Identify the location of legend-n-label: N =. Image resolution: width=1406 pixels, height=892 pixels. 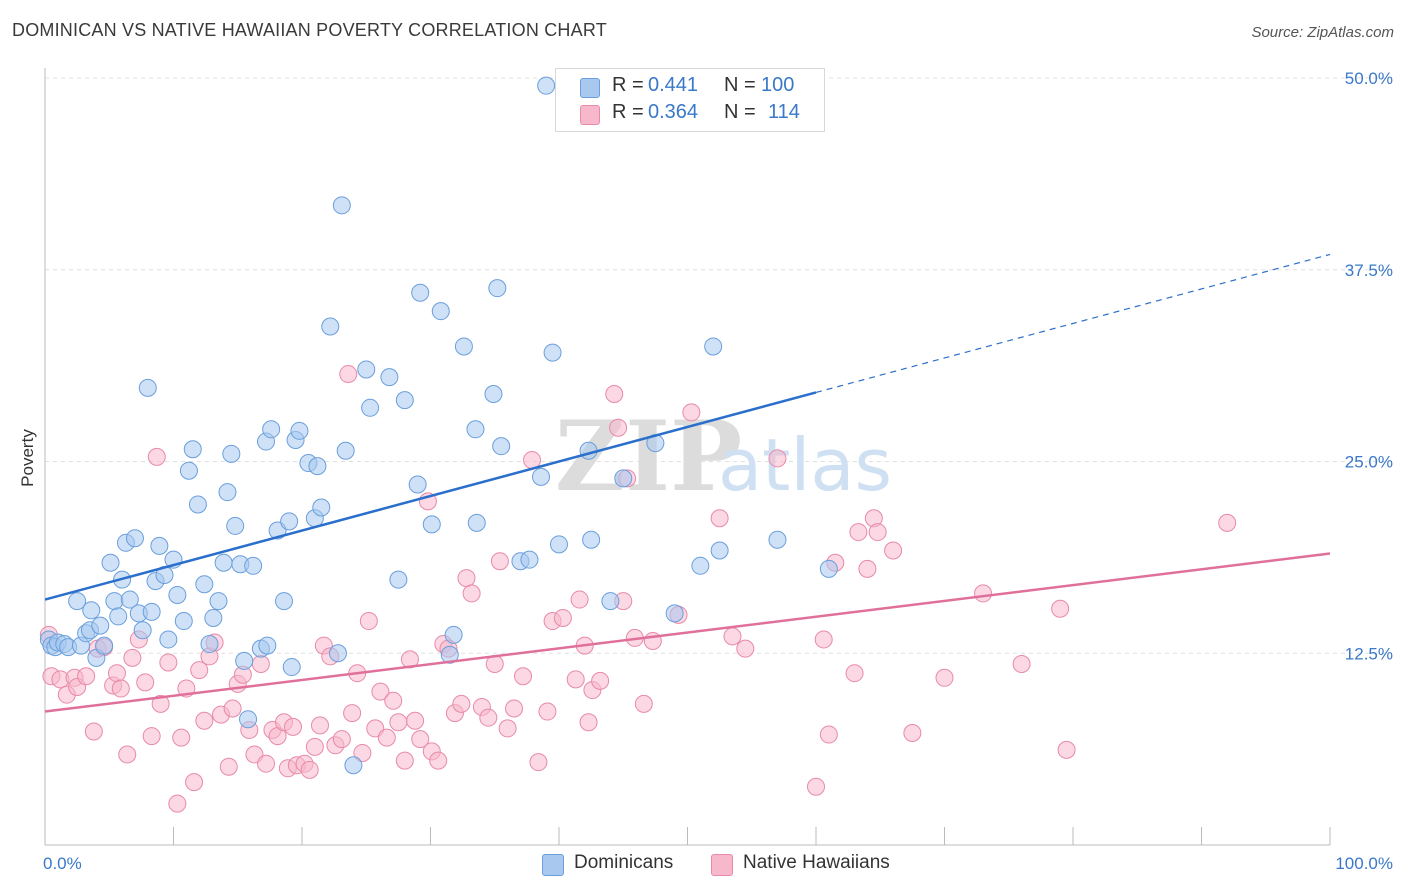
(740, 85).